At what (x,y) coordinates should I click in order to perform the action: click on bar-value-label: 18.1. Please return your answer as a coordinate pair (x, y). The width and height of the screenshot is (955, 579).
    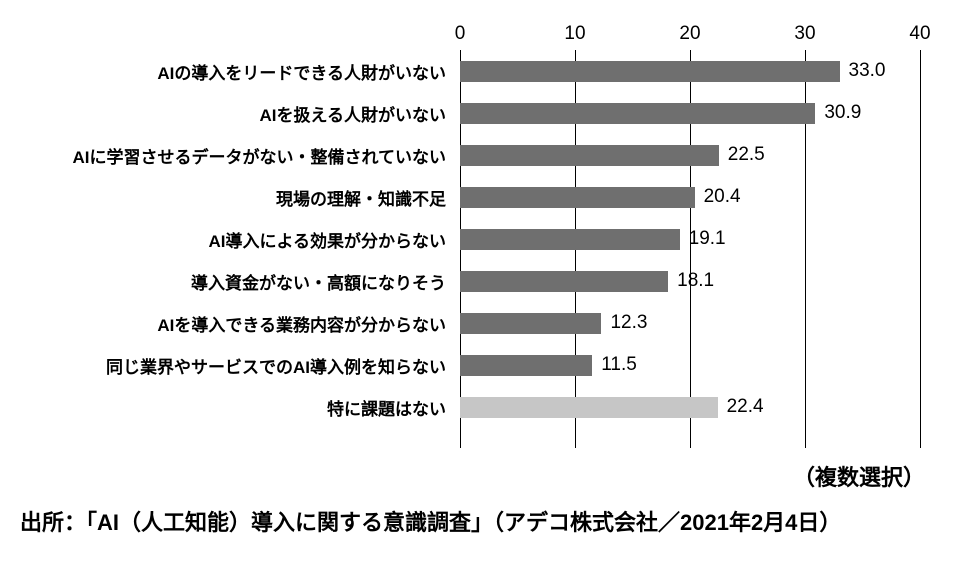
    Looking at the image, I should click on (696, 280).